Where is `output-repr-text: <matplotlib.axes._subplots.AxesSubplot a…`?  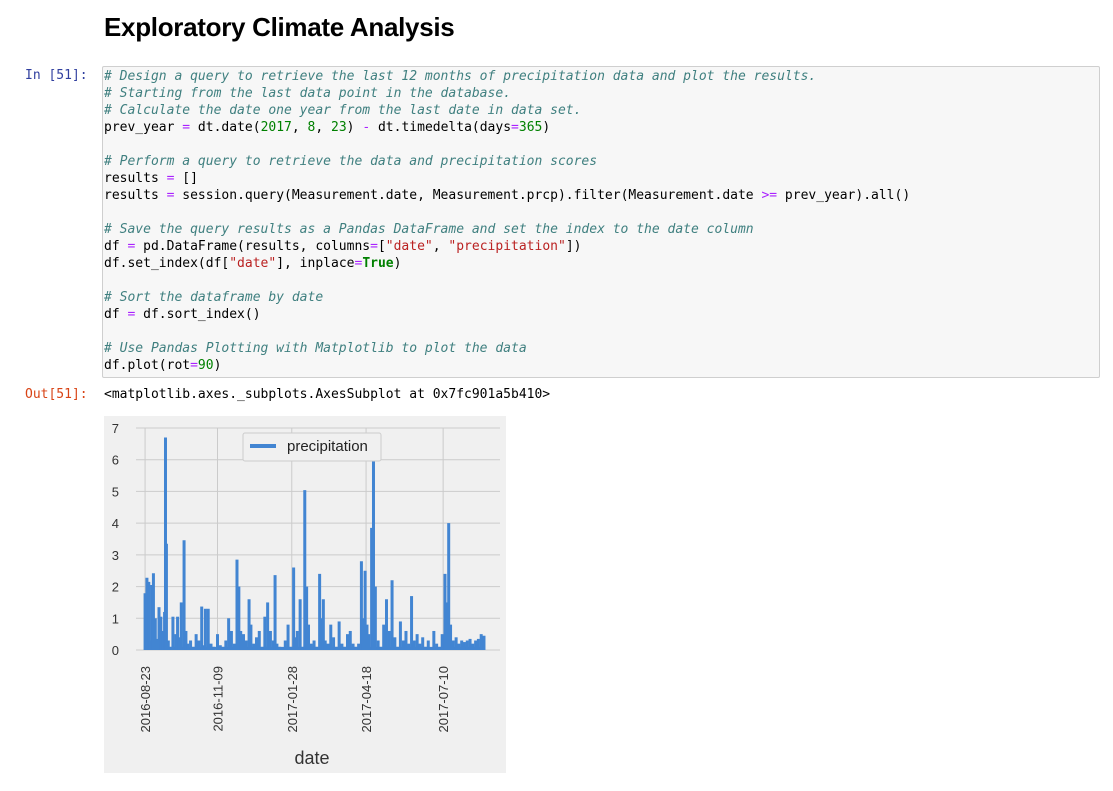 output-repr-text: <matplotlib.axes._subplots.AxesSubplot a… is located at coordinates (327, 394).